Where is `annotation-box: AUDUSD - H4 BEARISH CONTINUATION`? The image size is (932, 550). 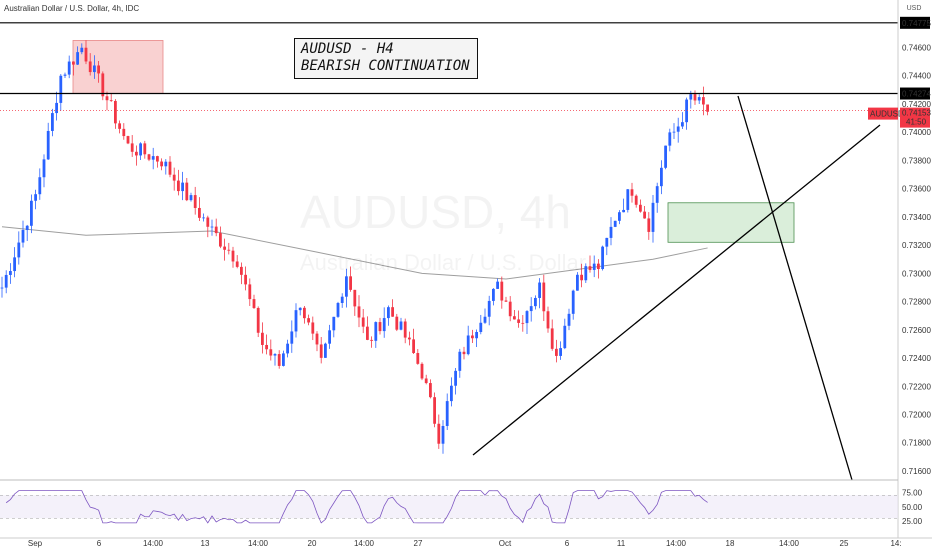 annotation-box: AUDUSD - H4 BEARISH CONTINUATION is located at coordinates (386, 58).